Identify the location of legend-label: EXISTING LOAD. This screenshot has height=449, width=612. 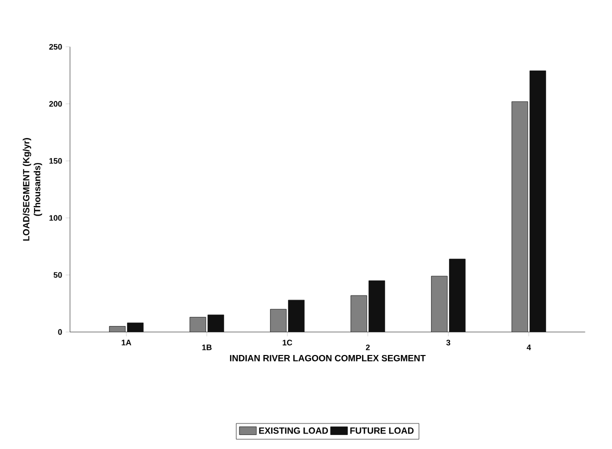
(293, 430).